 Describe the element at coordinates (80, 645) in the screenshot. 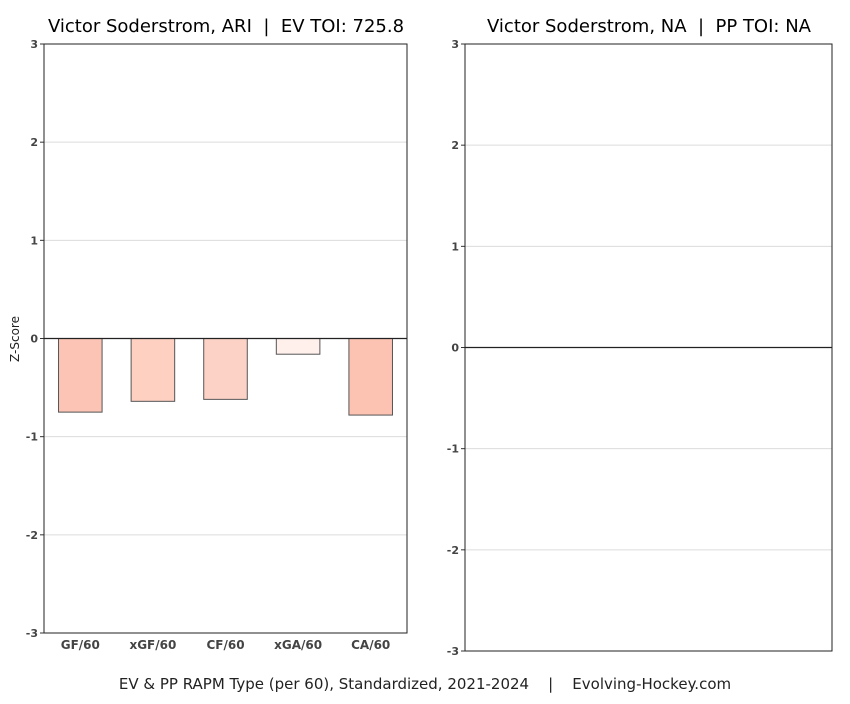

I see `x-tick-label: GF/60` at that location.